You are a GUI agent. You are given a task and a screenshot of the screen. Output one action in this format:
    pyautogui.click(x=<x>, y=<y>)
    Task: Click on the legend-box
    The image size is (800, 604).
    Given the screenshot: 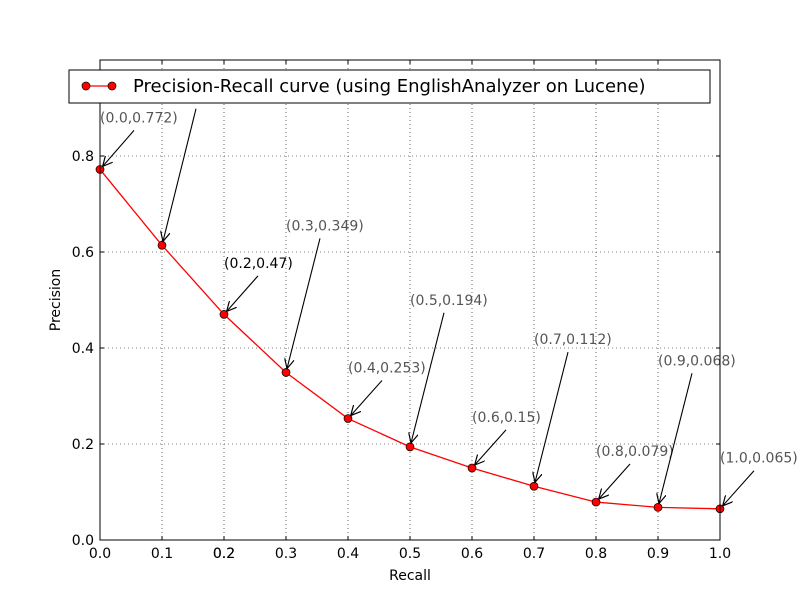 What is the action you would take?
    pyautogui.click(x=389, y=86)
    